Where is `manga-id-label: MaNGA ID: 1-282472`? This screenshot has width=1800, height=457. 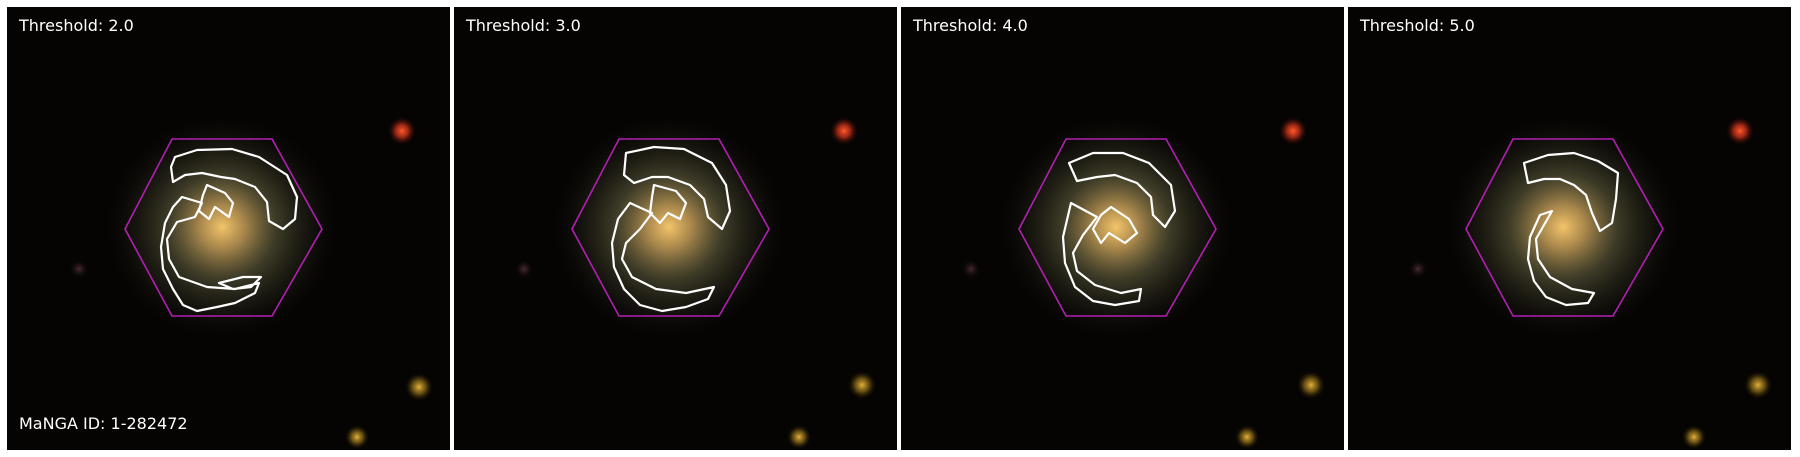
manga-id-label: MaNGA ID: 1-282472 is located at coordinates (103, 423).